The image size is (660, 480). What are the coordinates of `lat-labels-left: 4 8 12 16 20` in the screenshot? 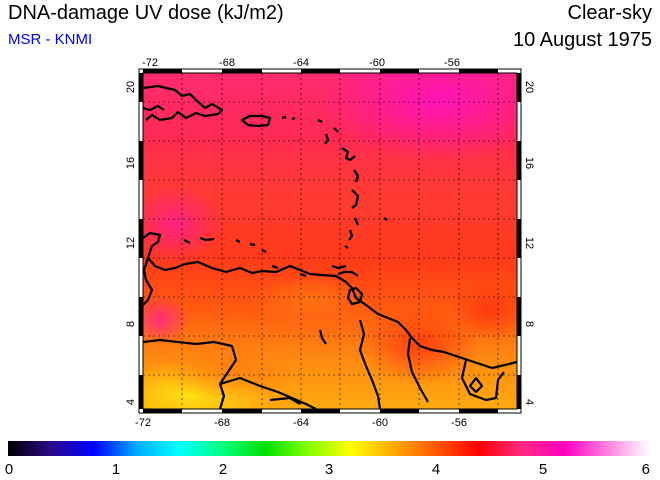 It's located at (131, 243).